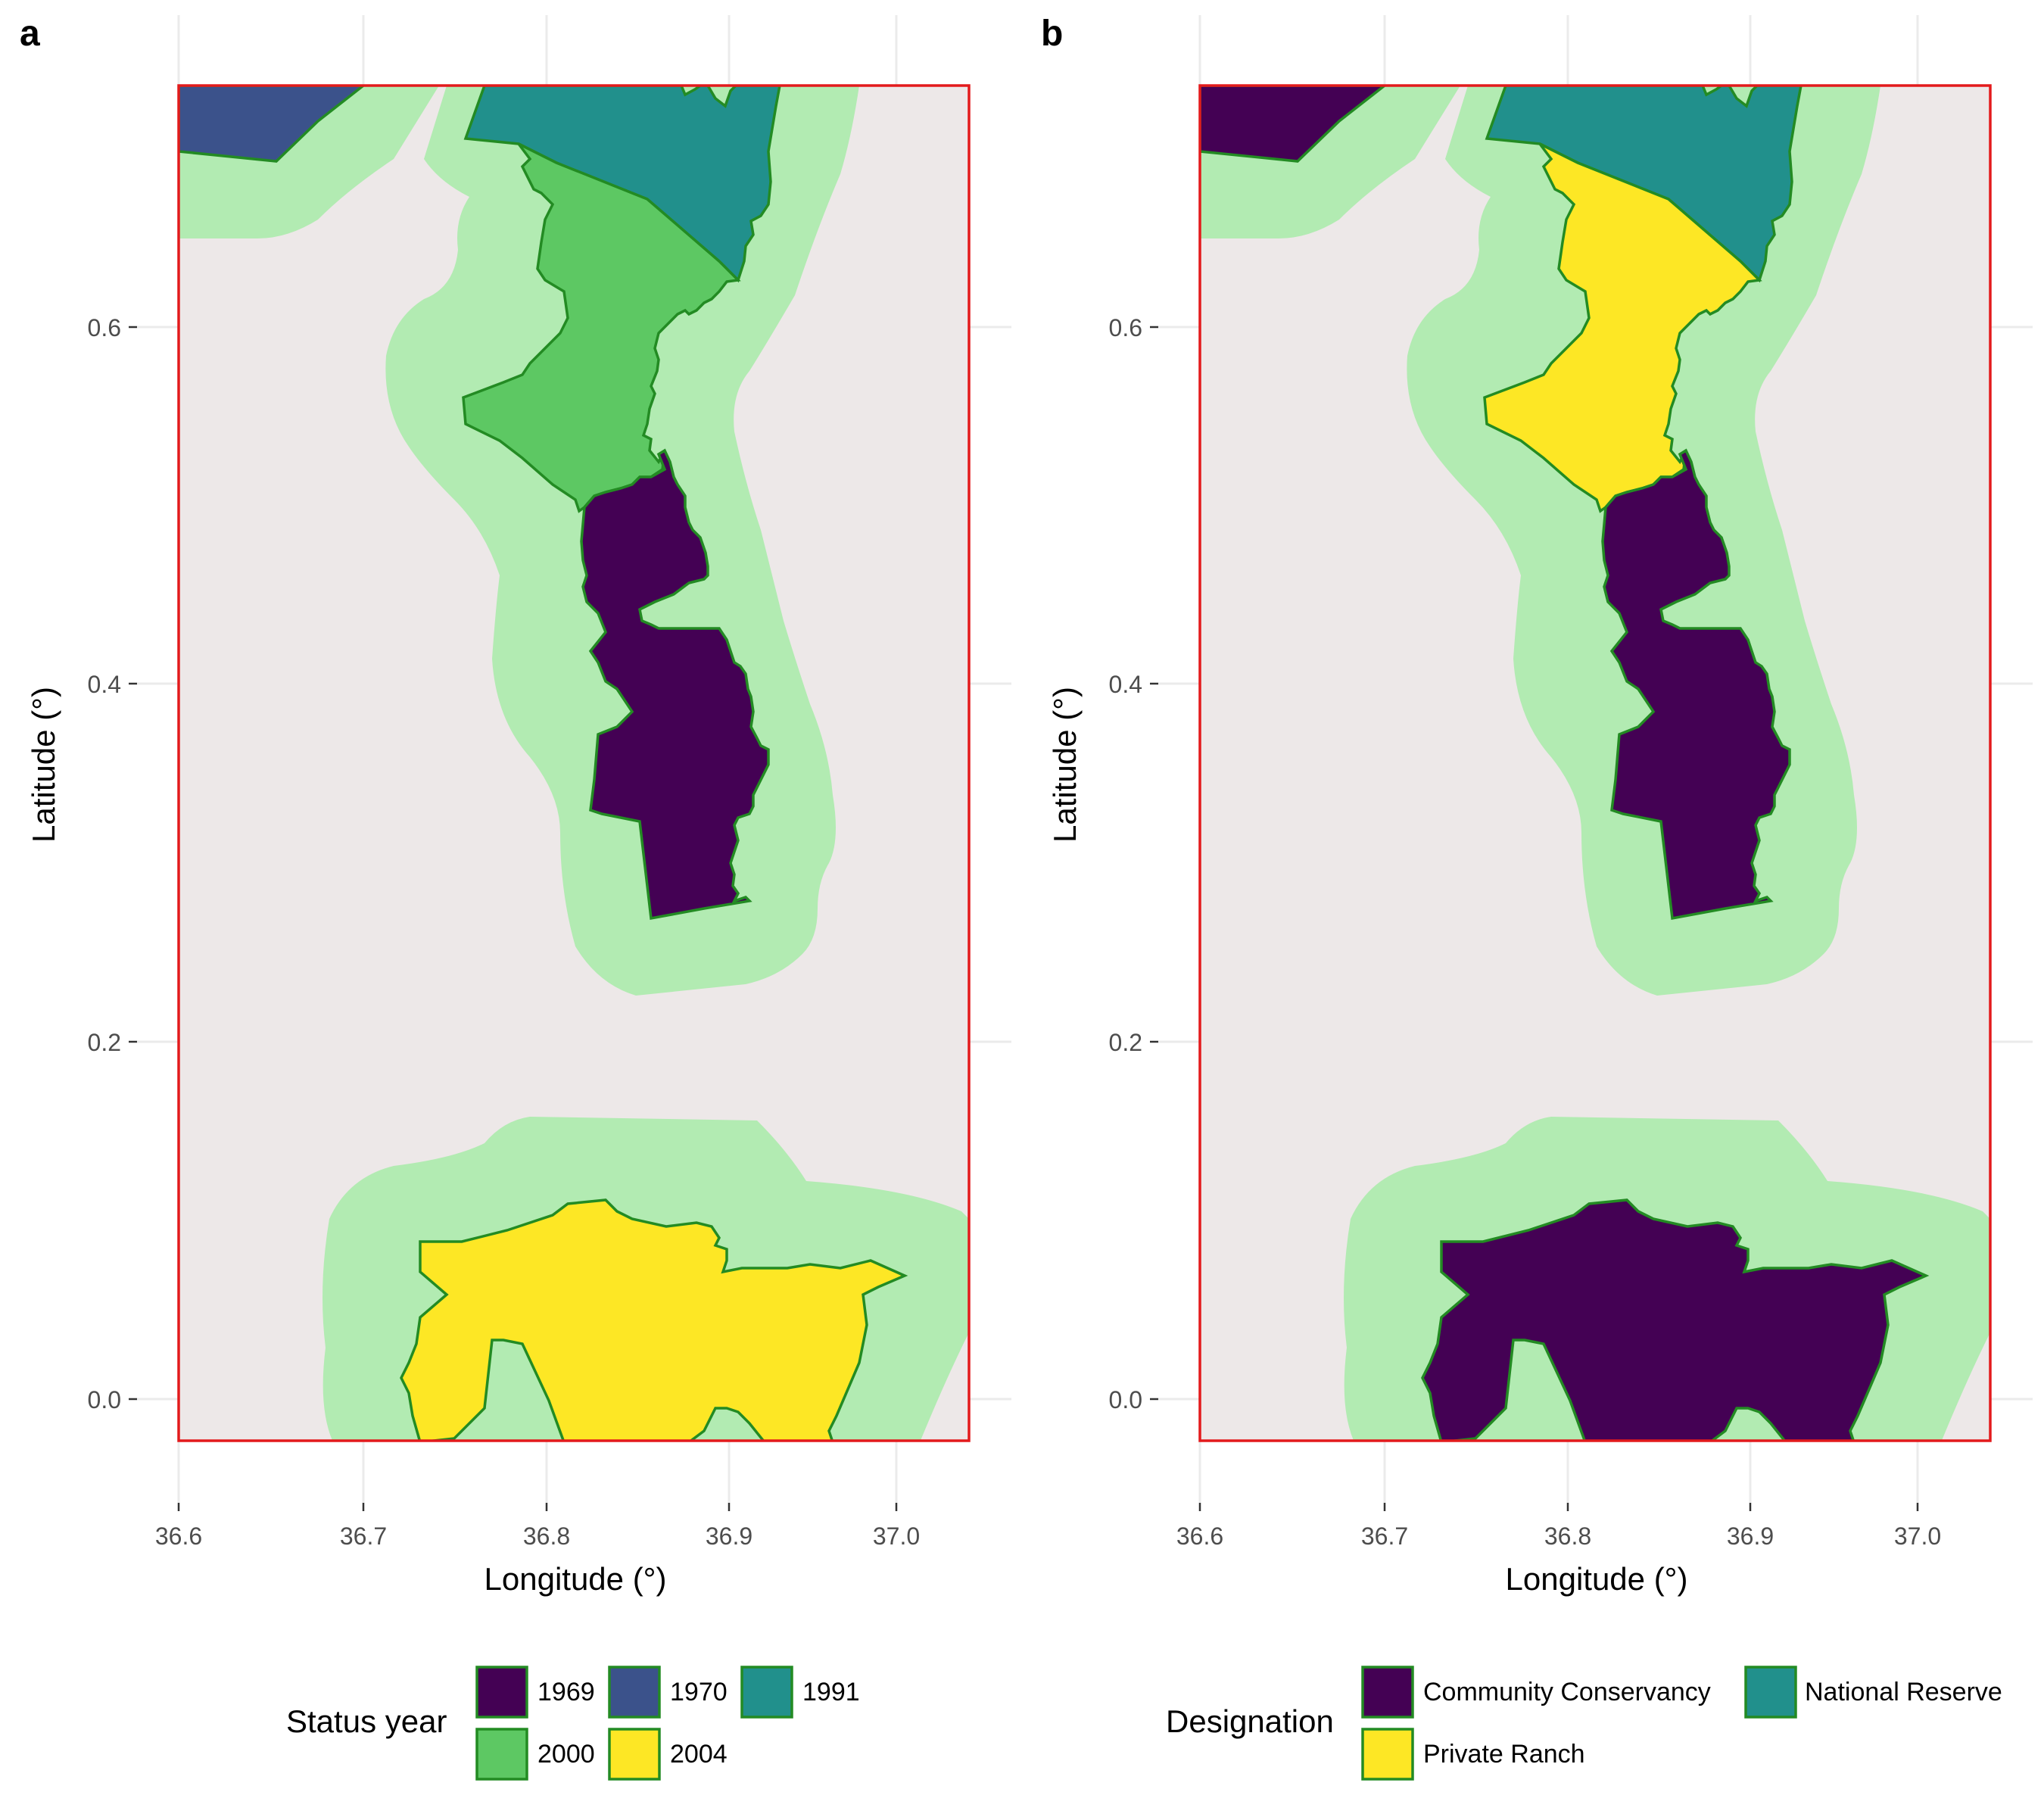  I want to click on panel-b-region-central, so click(1696, 684).